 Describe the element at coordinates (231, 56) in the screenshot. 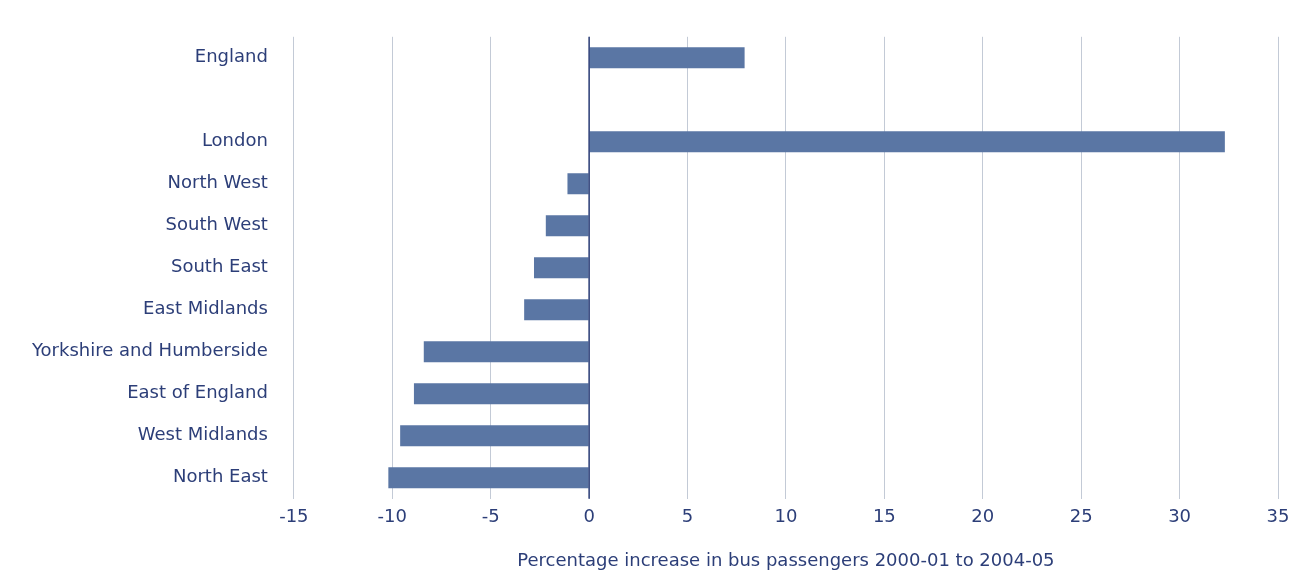

I see `y-tick-label: England` at that location.